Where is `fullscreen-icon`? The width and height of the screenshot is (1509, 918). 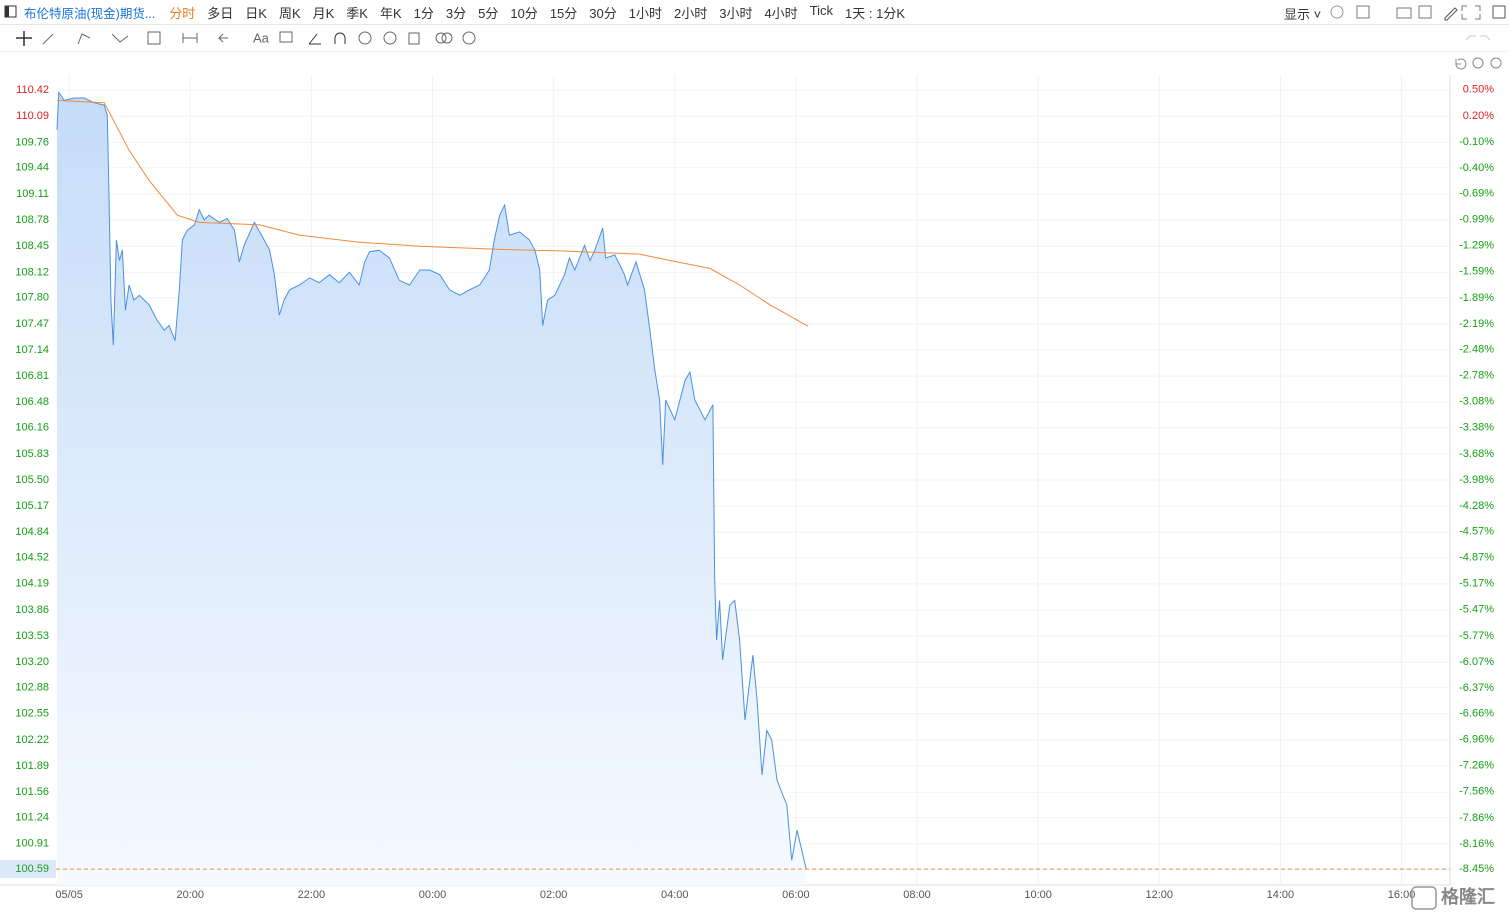
fullscreen-icon is located at coordinates (1471, 12).